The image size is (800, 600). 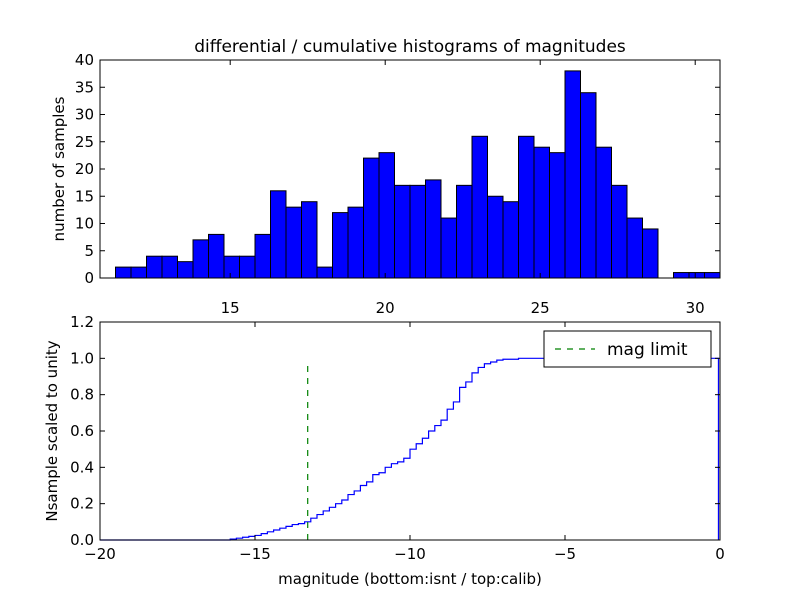 I want to click on cumulative-x-tick-label: −10, so click(x=410, y=554).